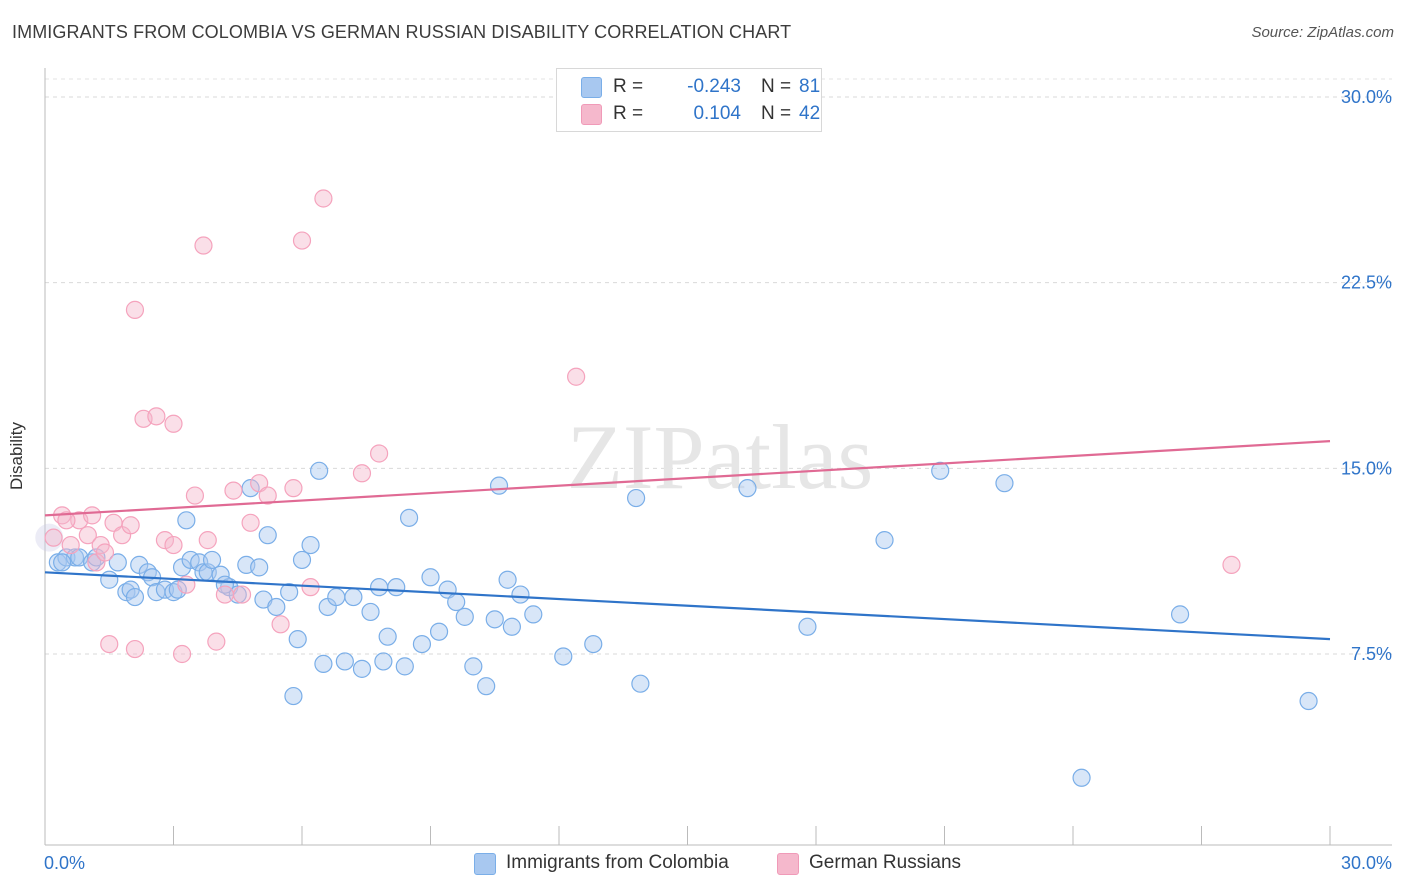 Image resolution: width=1406 pixels, height=892 pixels. What do you see at coordinates (1366, 97) in the screenshot?
I see `y-tick-label: 30.0%` at bounding box center [1366, 97].